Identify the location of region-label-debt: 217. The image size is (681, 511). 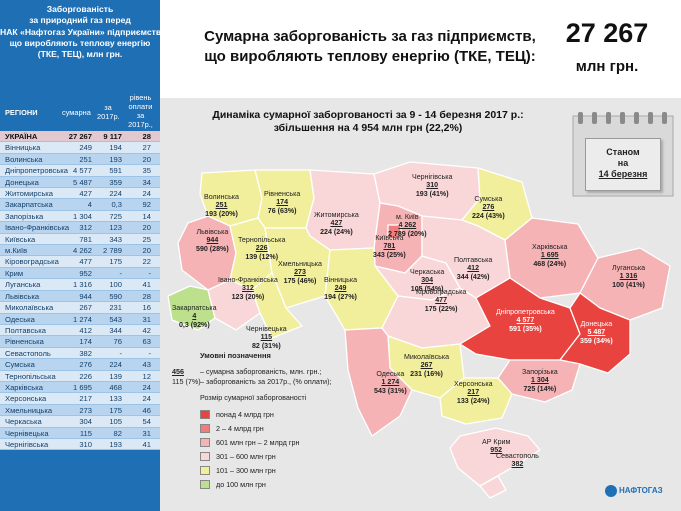
(473, 392).